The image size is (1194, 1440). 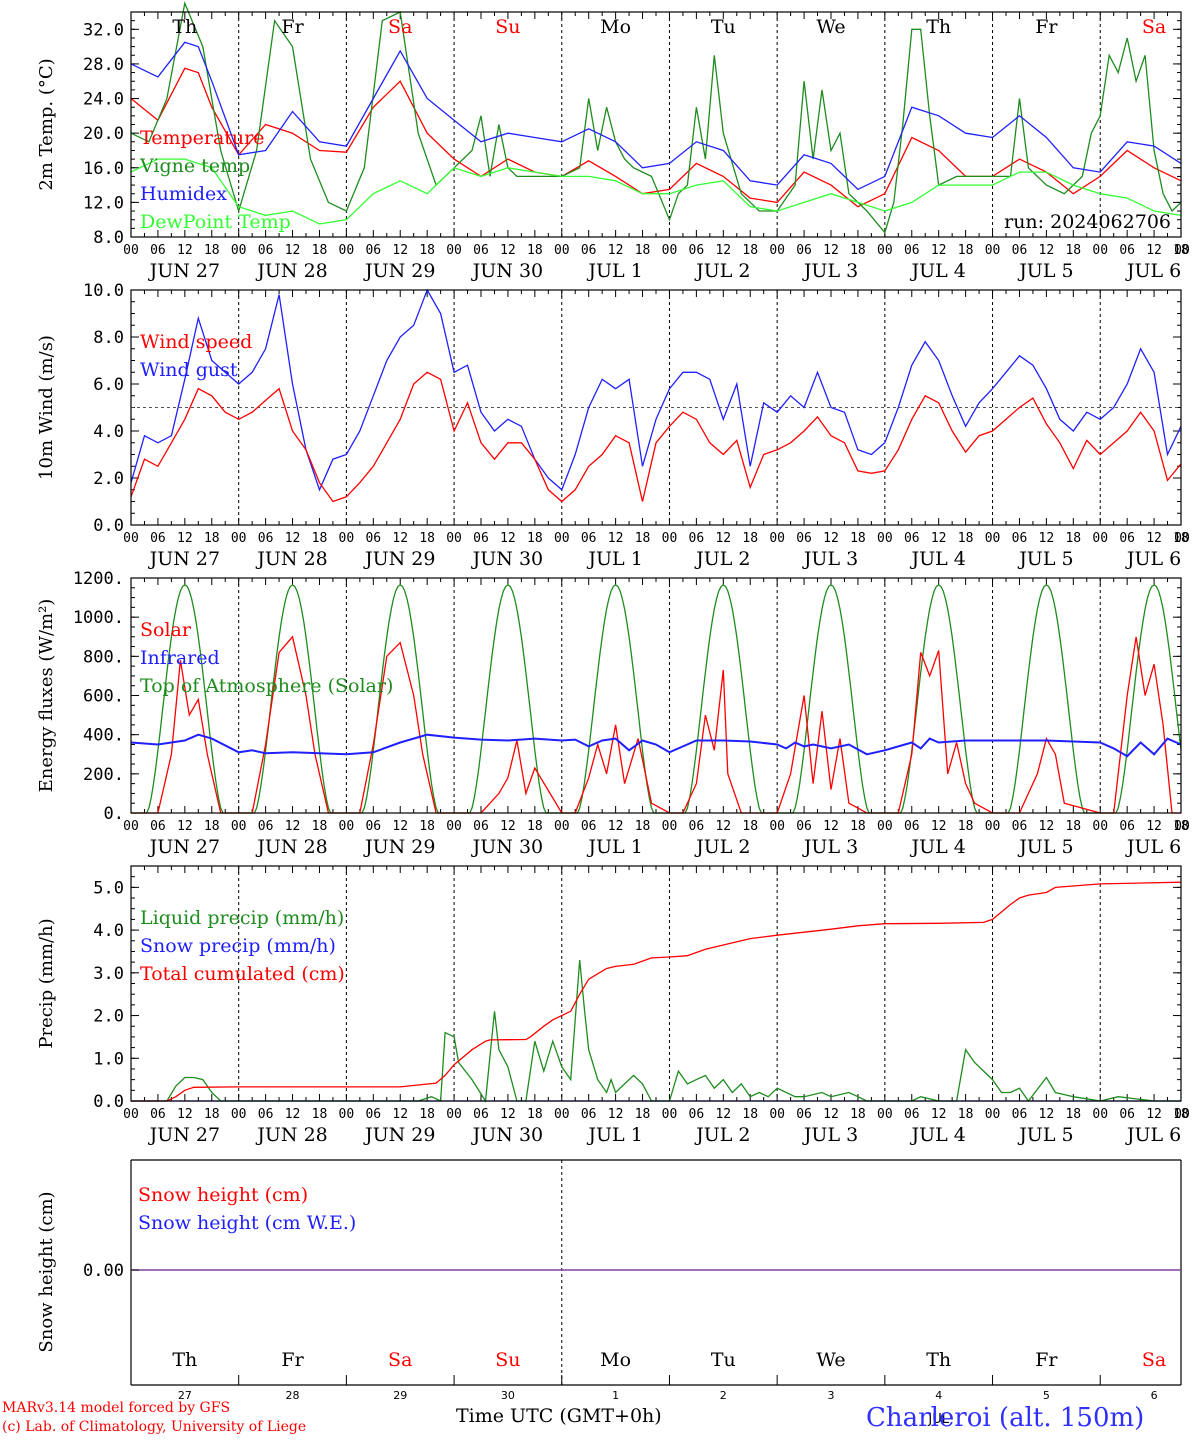 I want to click on weekday-label: We, so click(x=830, y=1360).